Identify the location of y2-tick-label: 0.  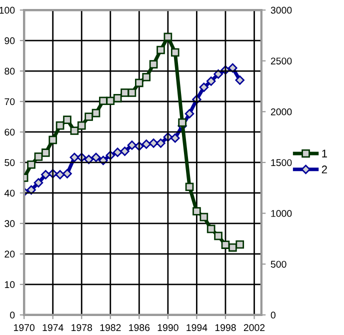
(273, 315).